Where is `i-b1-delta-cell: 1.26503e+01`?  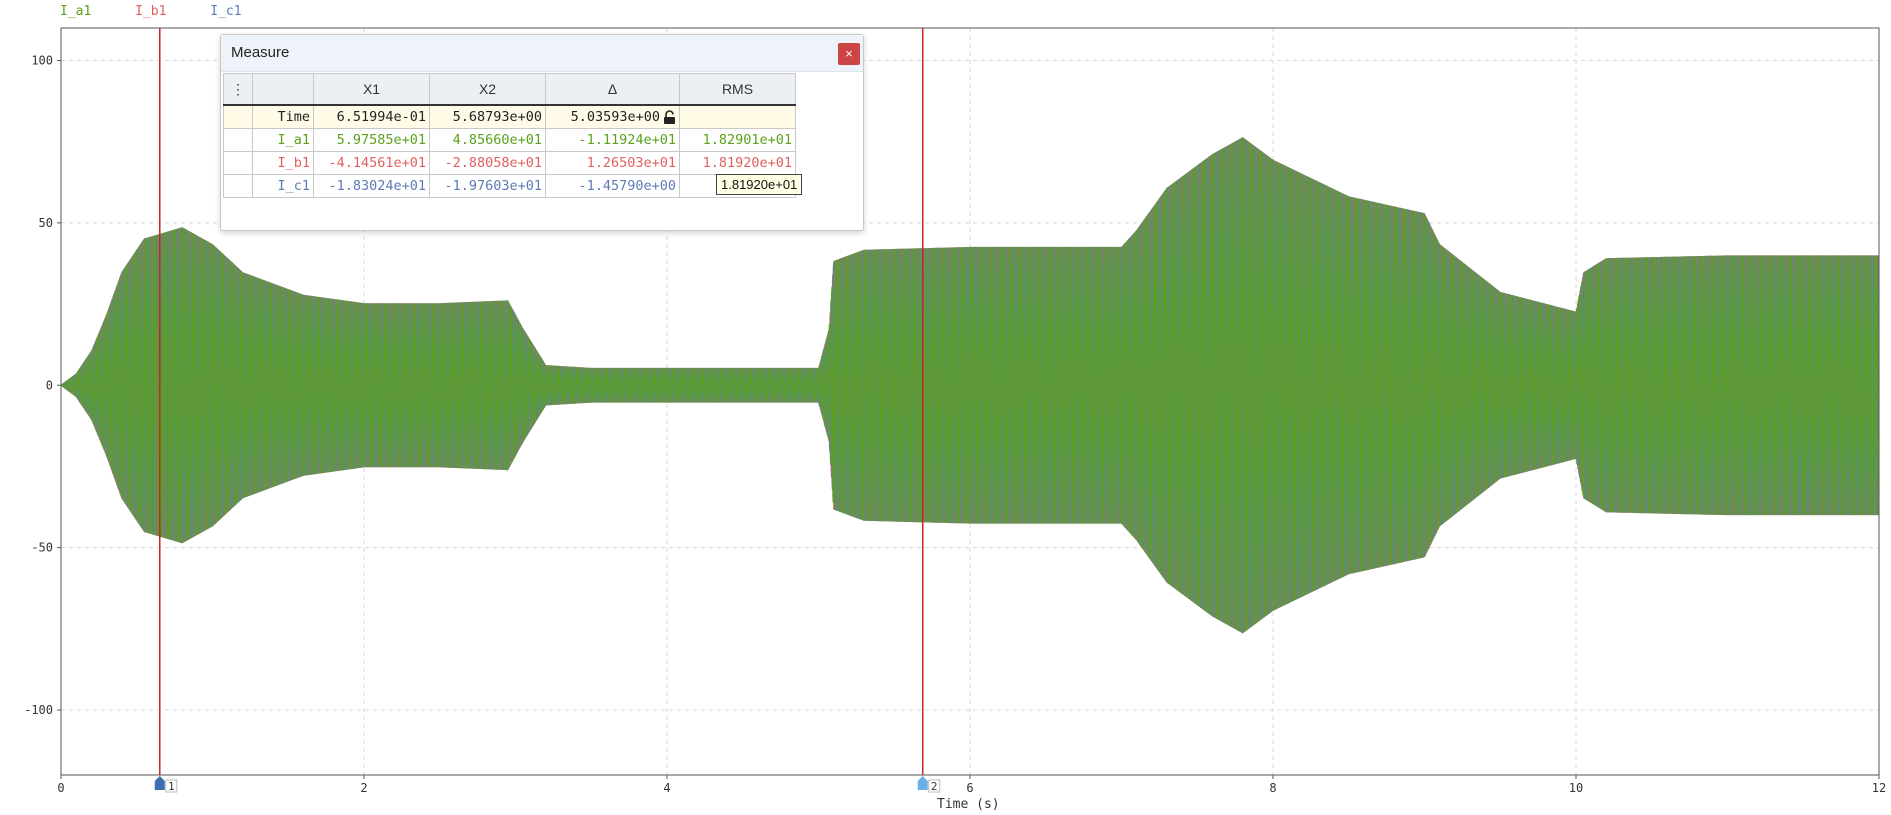
i-b1-delta-cell: 1.26503e+01 is located at coordinates (612, 163).